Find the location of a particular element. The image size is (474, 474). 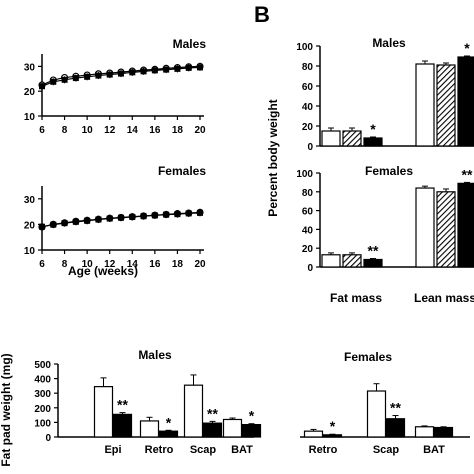

category-label: BAT is located at coordinates (434, 450).